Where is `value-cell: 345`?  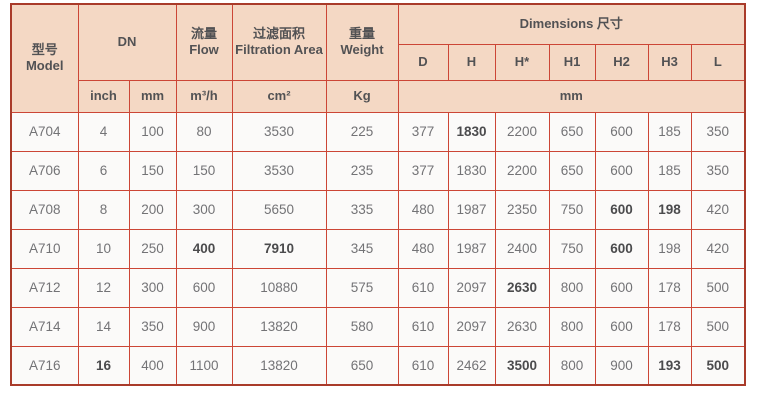 value-cell: 345 is located at coordinates (362, 248).